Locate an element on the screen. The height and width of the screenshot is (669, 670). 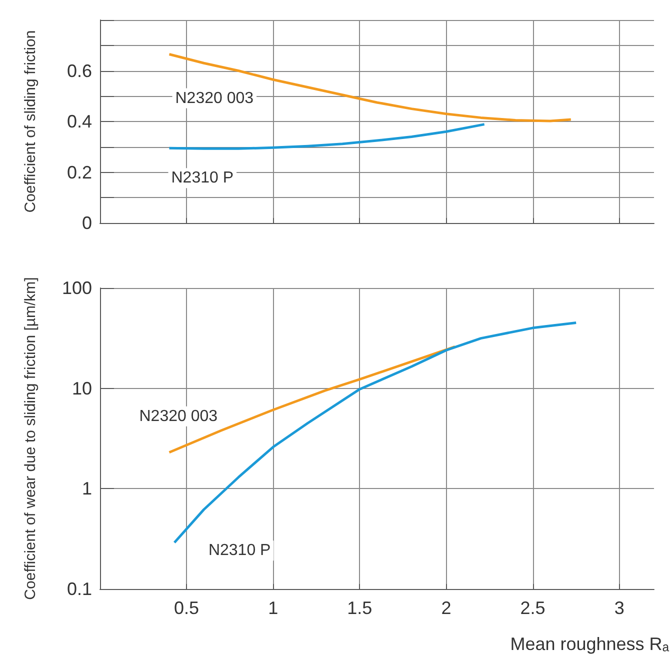
x-tick-label: 1 is located at coordinates (273, 608).